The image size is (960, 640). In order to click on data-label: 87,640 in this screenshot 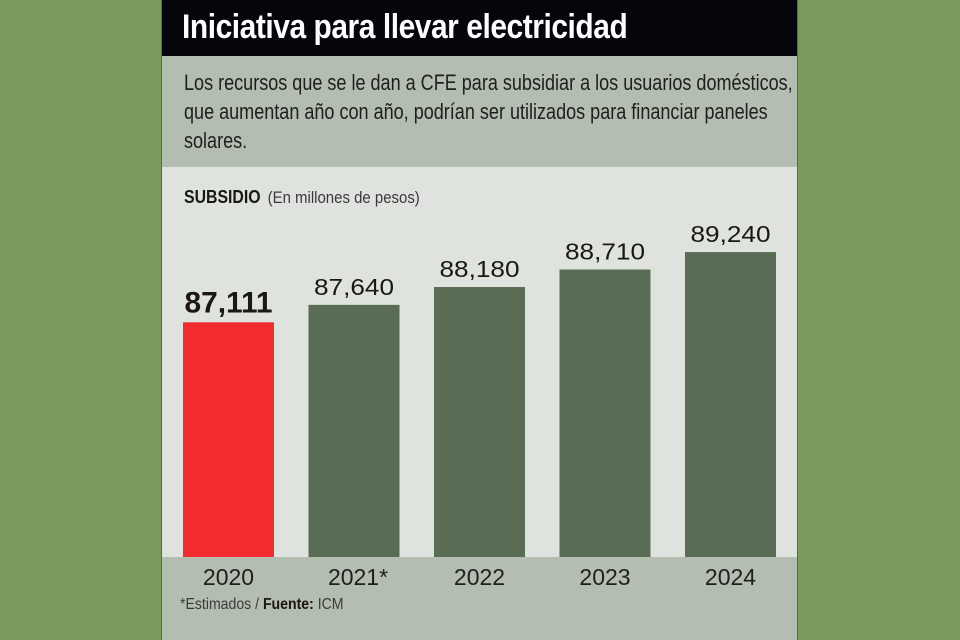, I will do `click(354, 287)`.